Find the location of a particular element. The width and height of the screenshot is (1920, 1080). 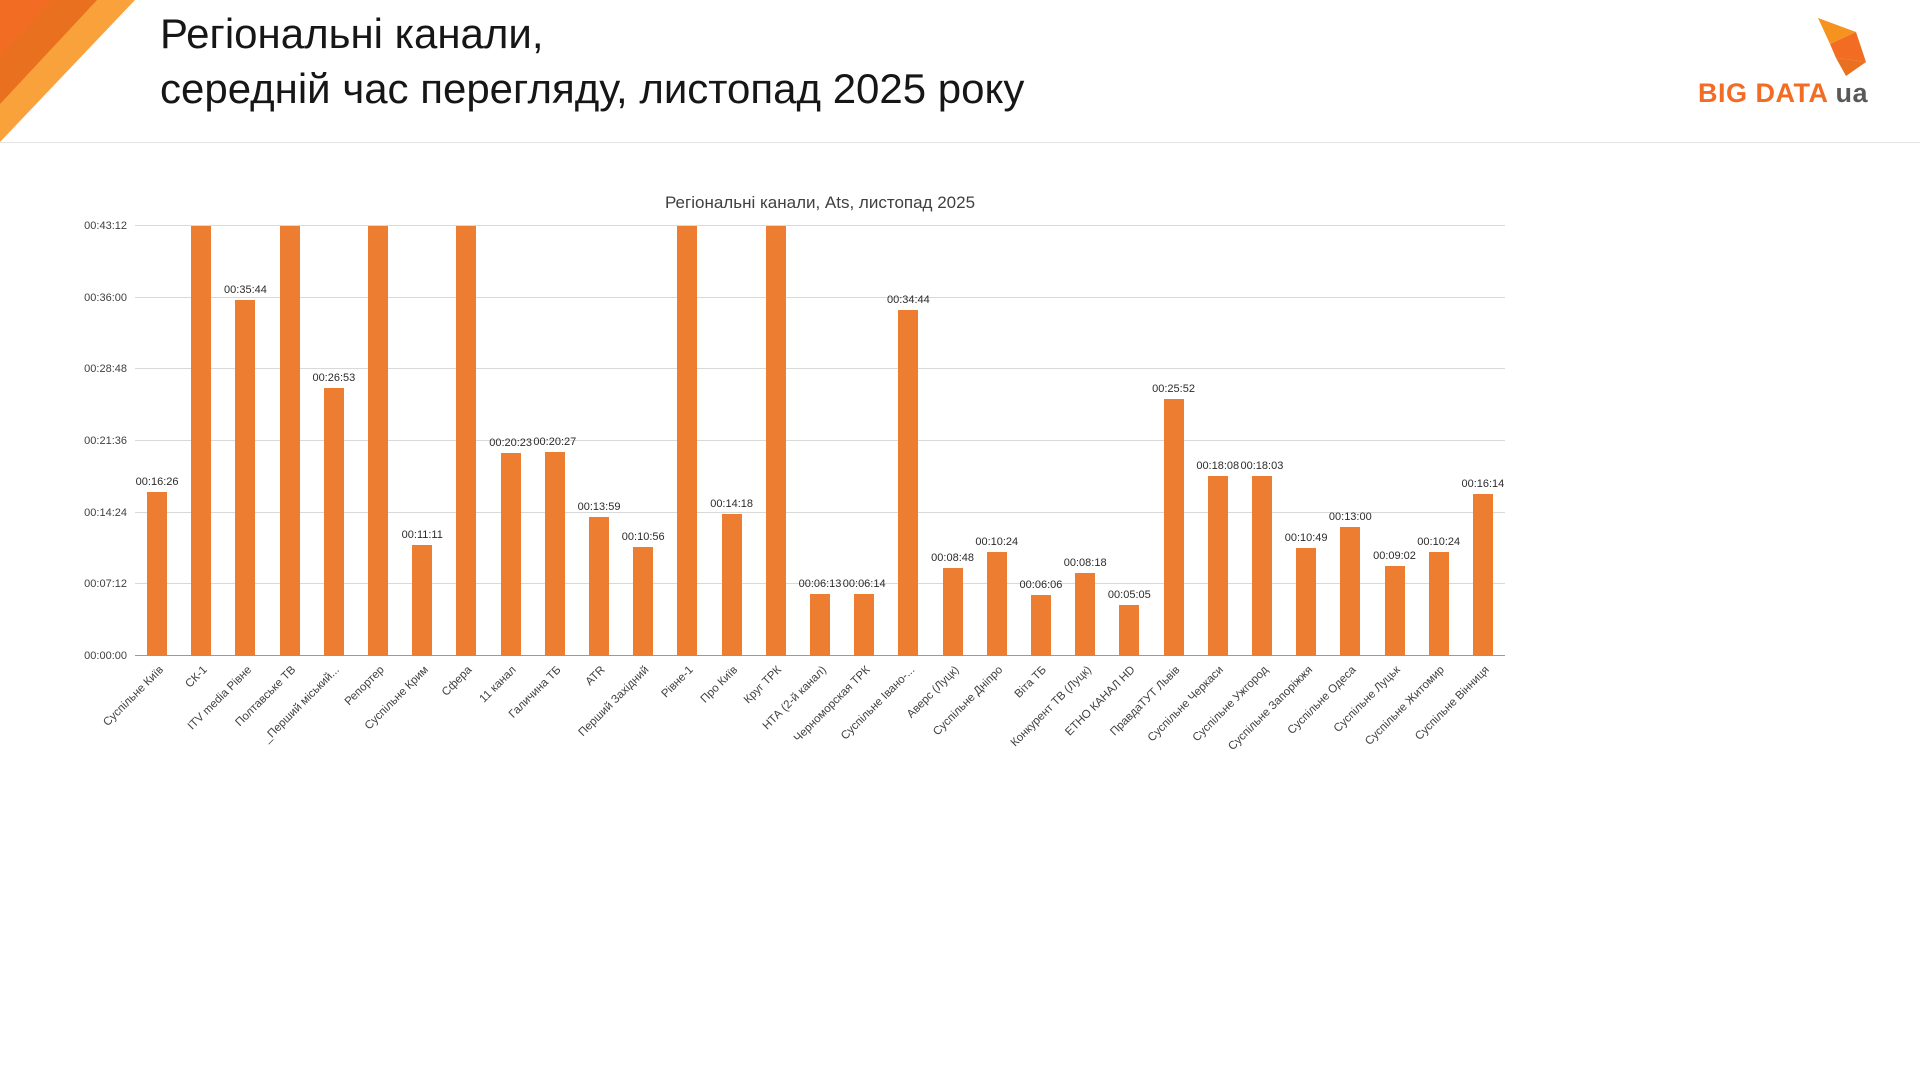

x-axis-label: Рівне-1 is located at coordinates (677, 682).